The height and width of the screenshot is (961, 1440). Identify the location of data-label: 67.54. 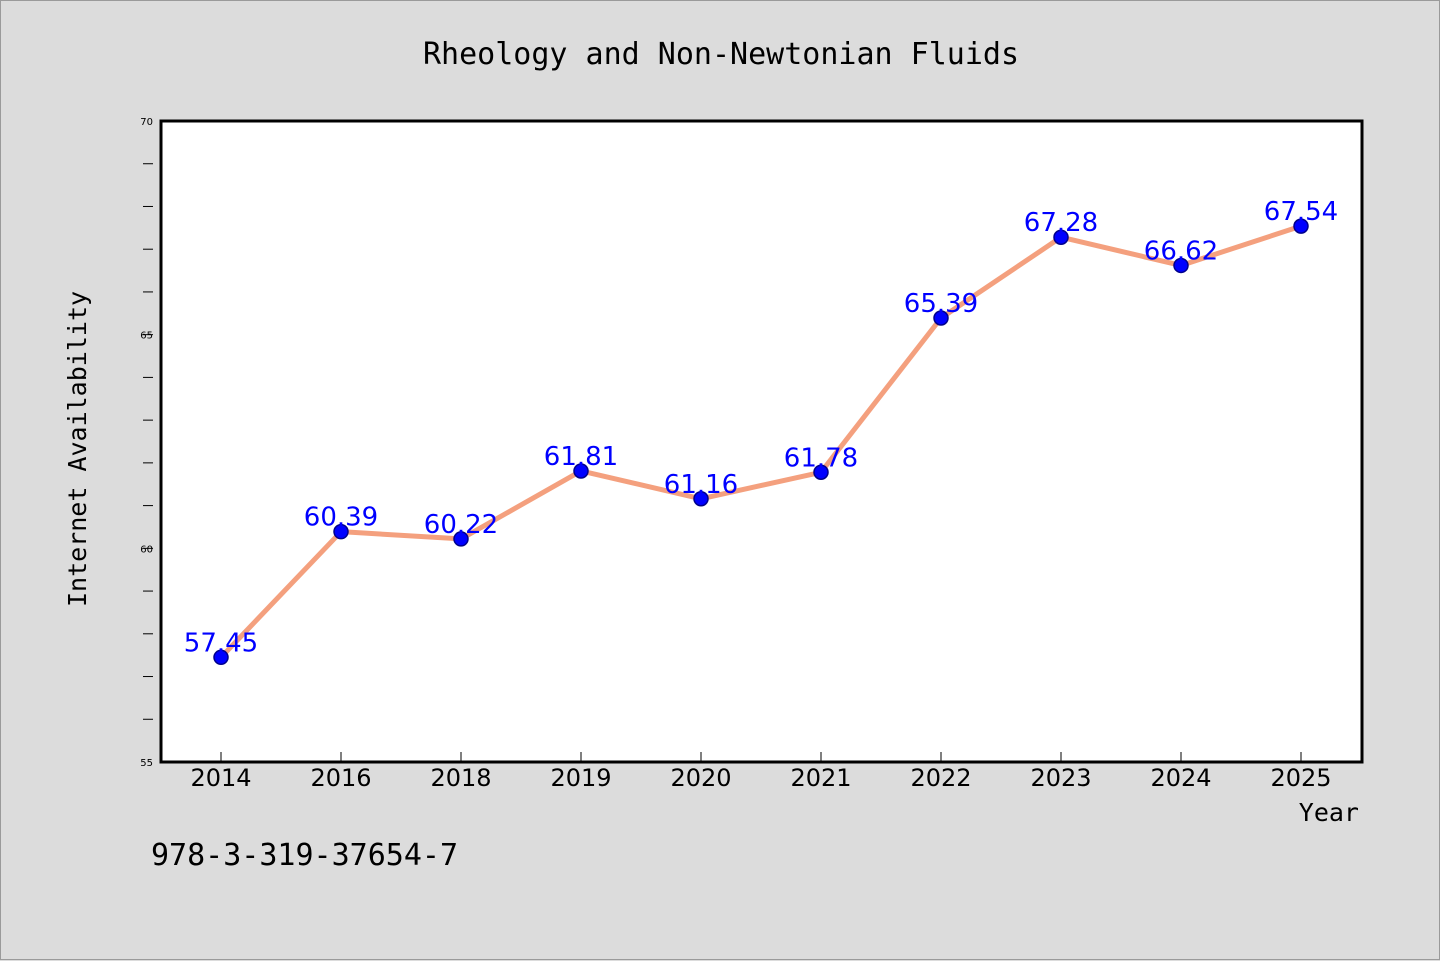
(1301, 212).